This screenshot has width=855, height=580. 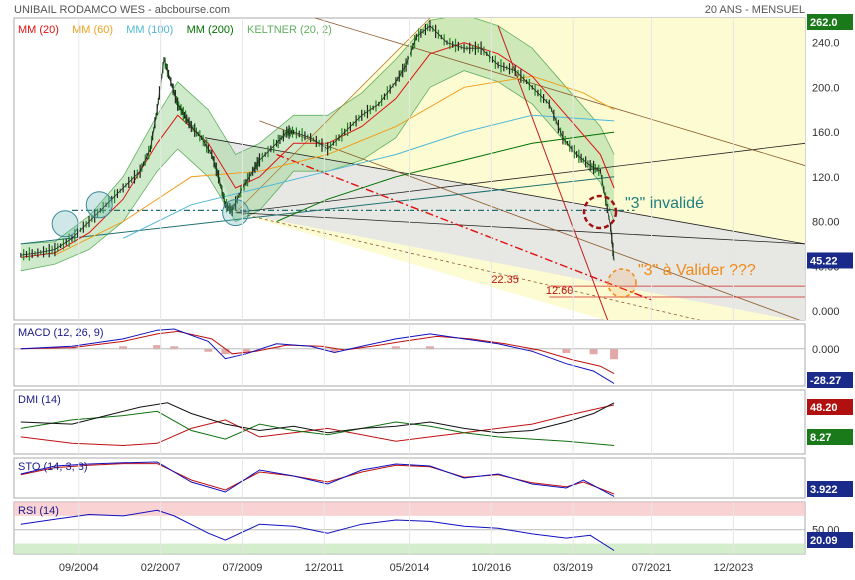 What do you see at coordinates (38, 511) in the screenshot?
I see `rsi-title: RSI (14)` at bounding box center [38, 511].